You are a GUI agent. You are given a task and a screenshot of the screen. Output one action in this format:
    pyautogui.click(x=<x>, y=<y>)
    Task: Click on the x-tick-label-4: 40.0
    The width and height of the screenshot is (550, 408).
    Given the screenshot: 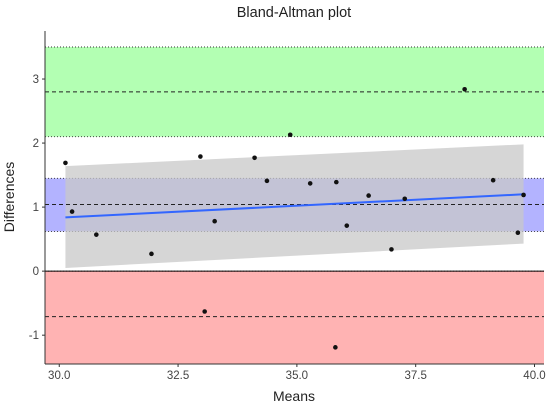 What is the action you would take?
    pyautogui.click(x=534, y=376)
    